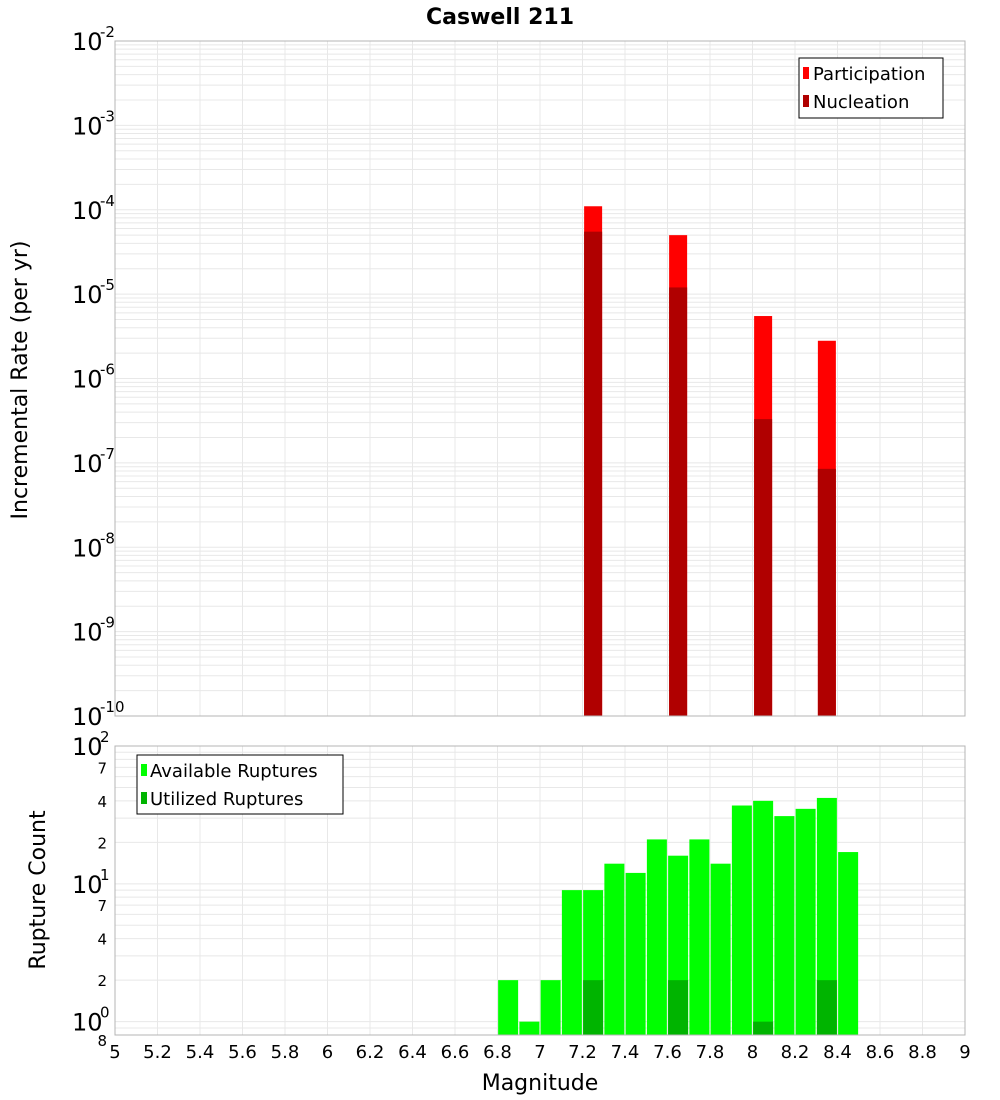 The width and height of the screenshot is (1000, 1100). I want to click on y-tick-label: 10², so click(91, 744).